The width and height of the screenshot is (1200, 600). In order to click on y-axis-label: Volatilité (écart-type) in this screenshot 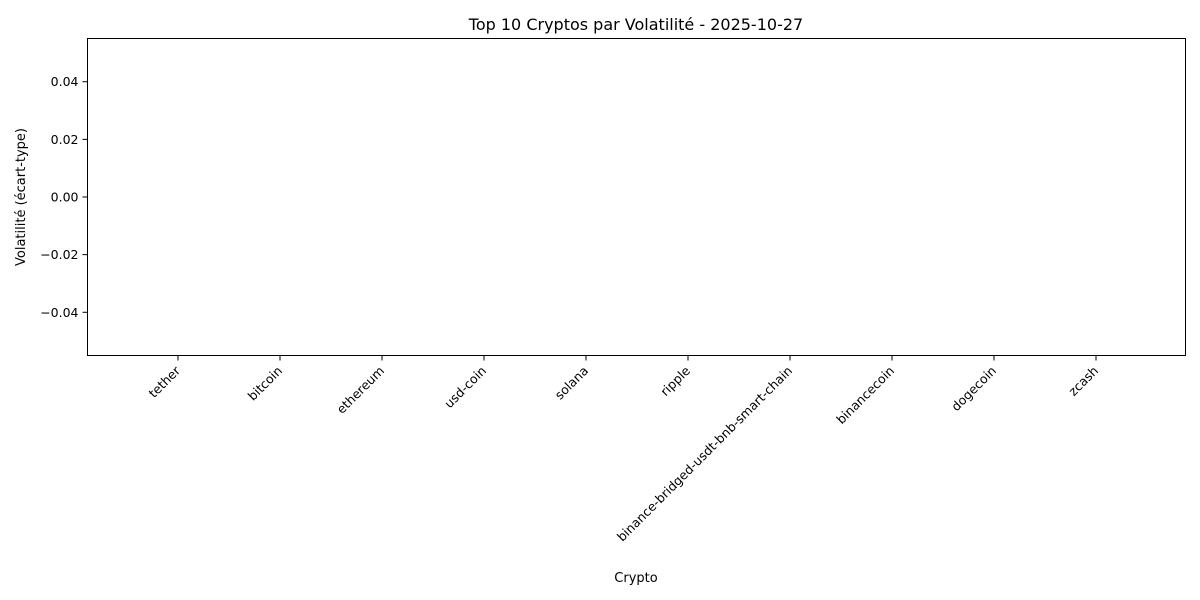, I will do `click(21, 197)`.